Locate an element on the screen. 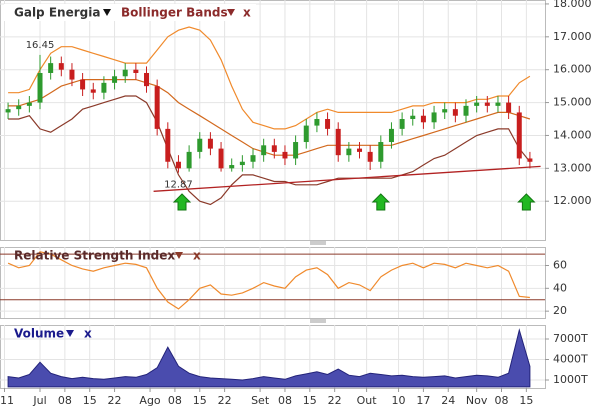  volume-area is located at coordinates (269, 358).